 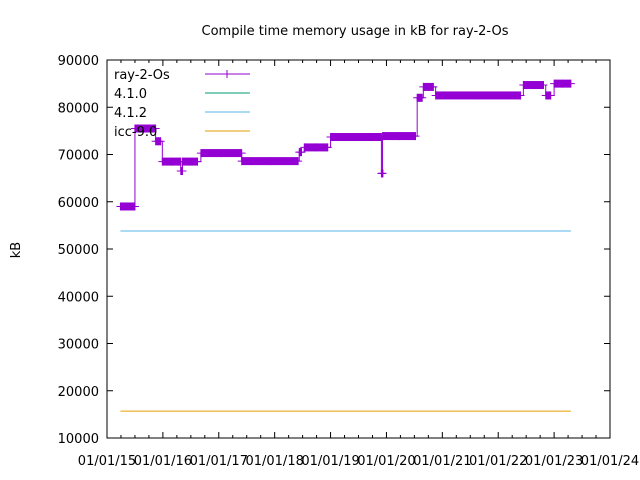 What do you see at coordinates (130, 94) in the screenshot?
I see `legend-label: 4.1.0` at bounding box center [130, 94].